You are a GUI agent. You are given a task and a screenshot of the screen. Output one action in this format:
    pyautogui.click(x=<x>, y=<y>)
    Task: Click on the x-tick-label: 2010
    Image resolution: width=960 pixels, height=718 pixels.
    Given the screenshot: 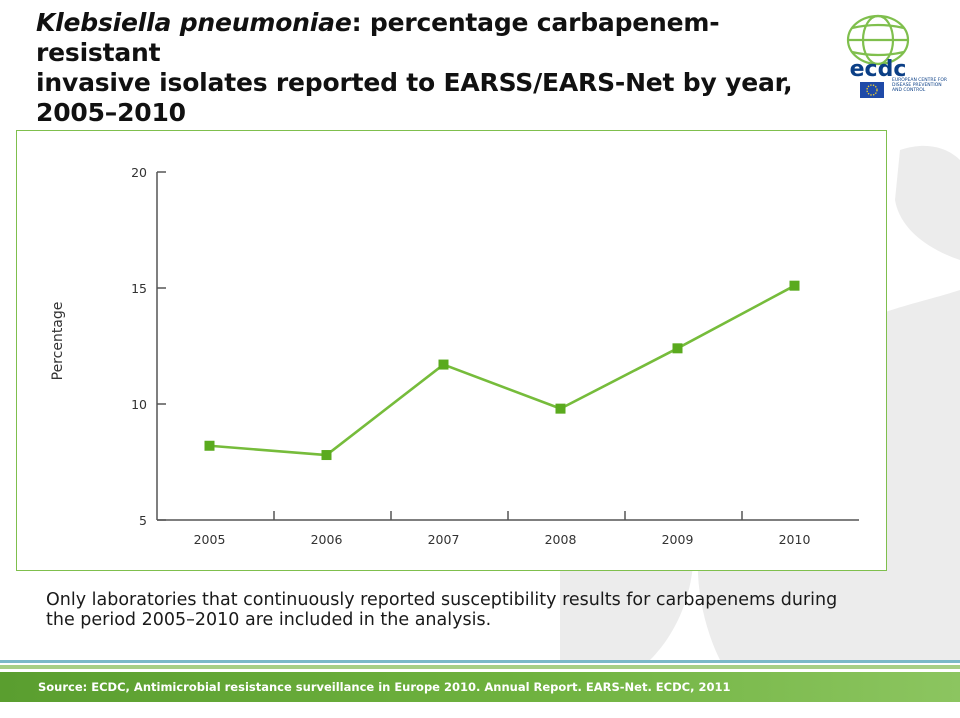 What is the action you would take?
    pyautogui.click(x=795, y=539)
    